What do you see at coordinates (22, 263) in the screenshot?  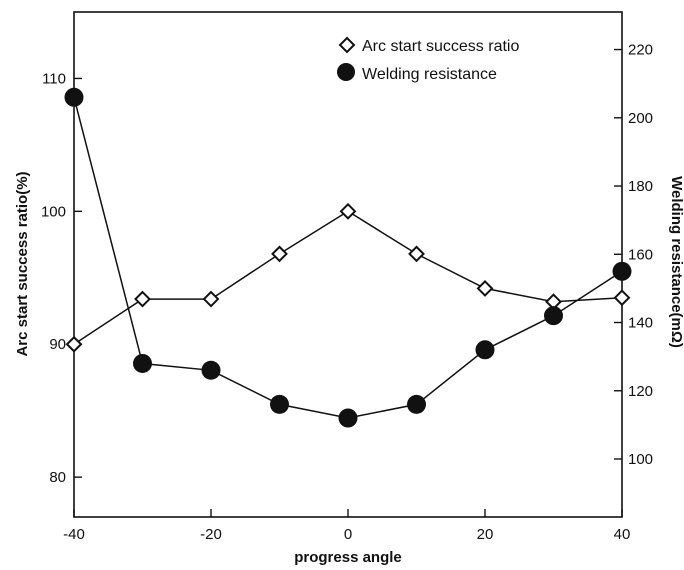 I see `left-y-axis-title: Arc start success ratio(%)` at bounding box center [22, 263].